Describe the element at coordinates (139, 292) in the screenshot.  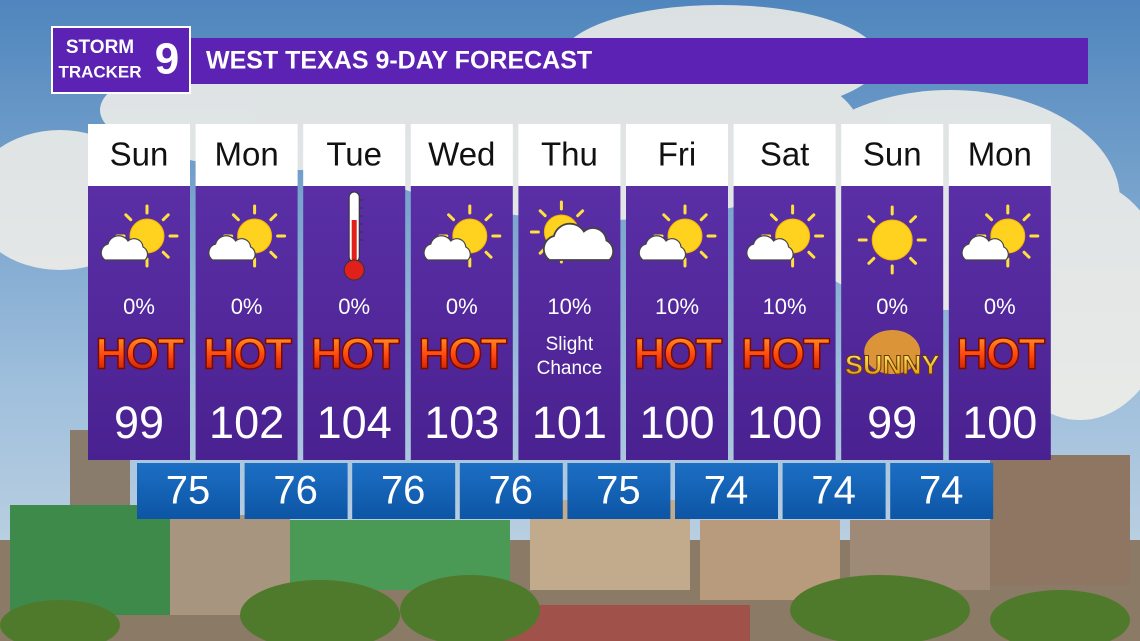
I see `day-column: Sun 0% HOT 99` at that location.